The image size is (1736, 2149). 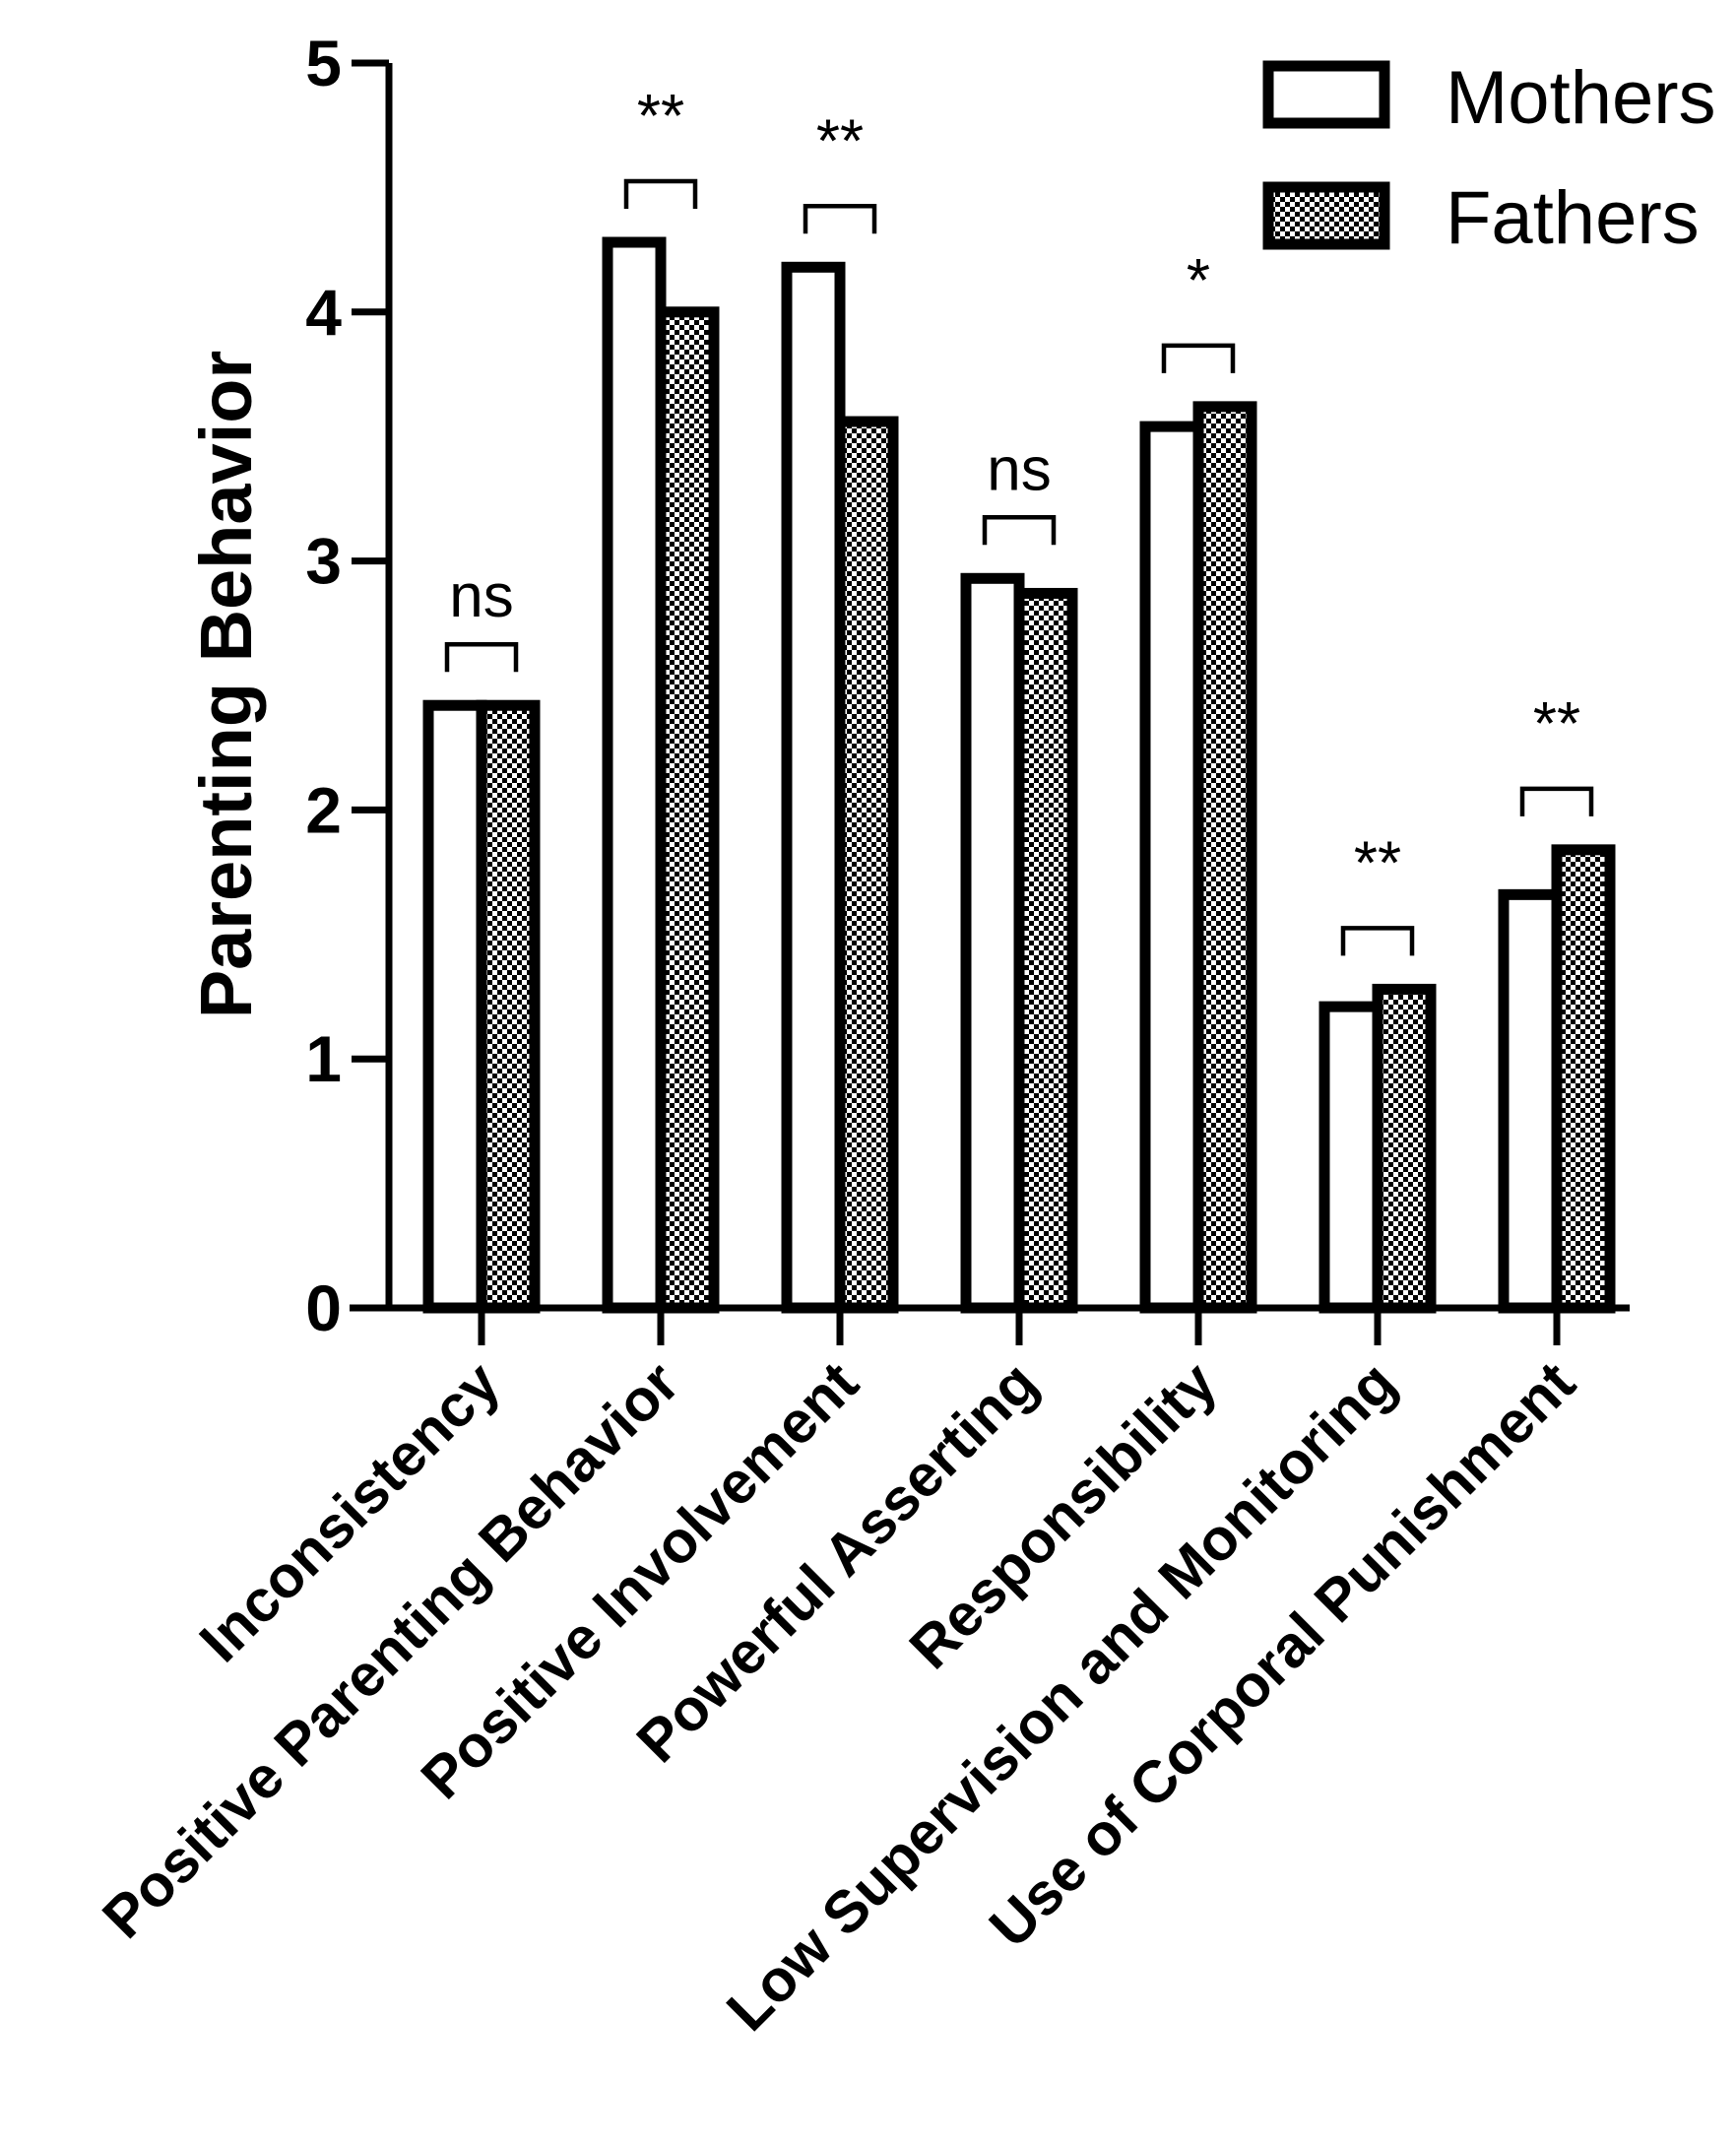 What do you see at coordinates (323, 1307) in the screenshot?
I see `y-tick-label-0: 0` at bounding box center [323, 1307].